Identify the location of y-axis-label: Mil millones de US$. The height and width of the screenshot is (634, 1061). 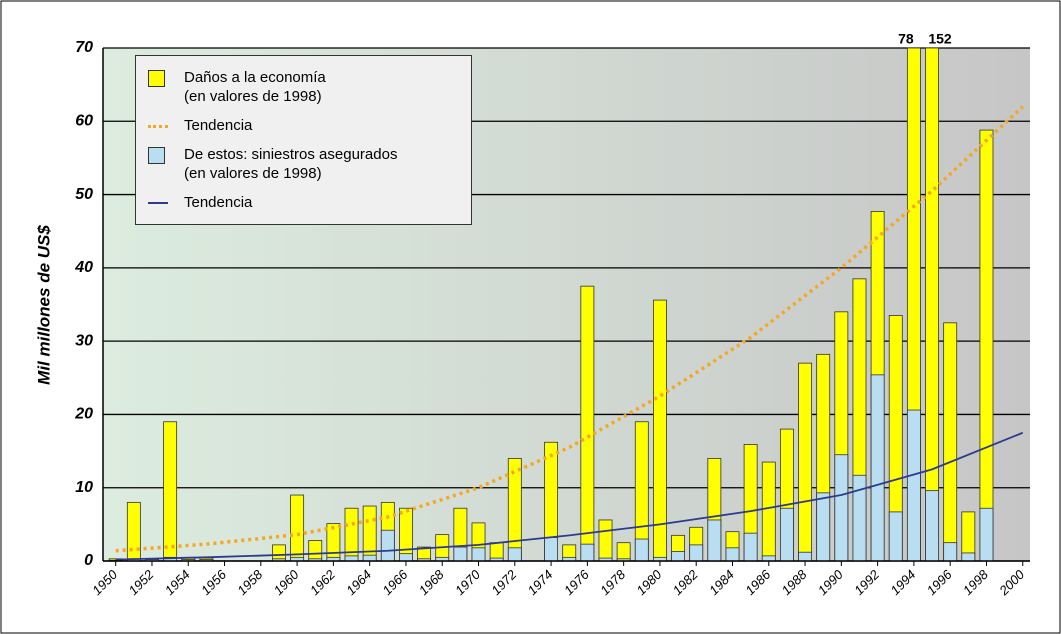
(43, 305).